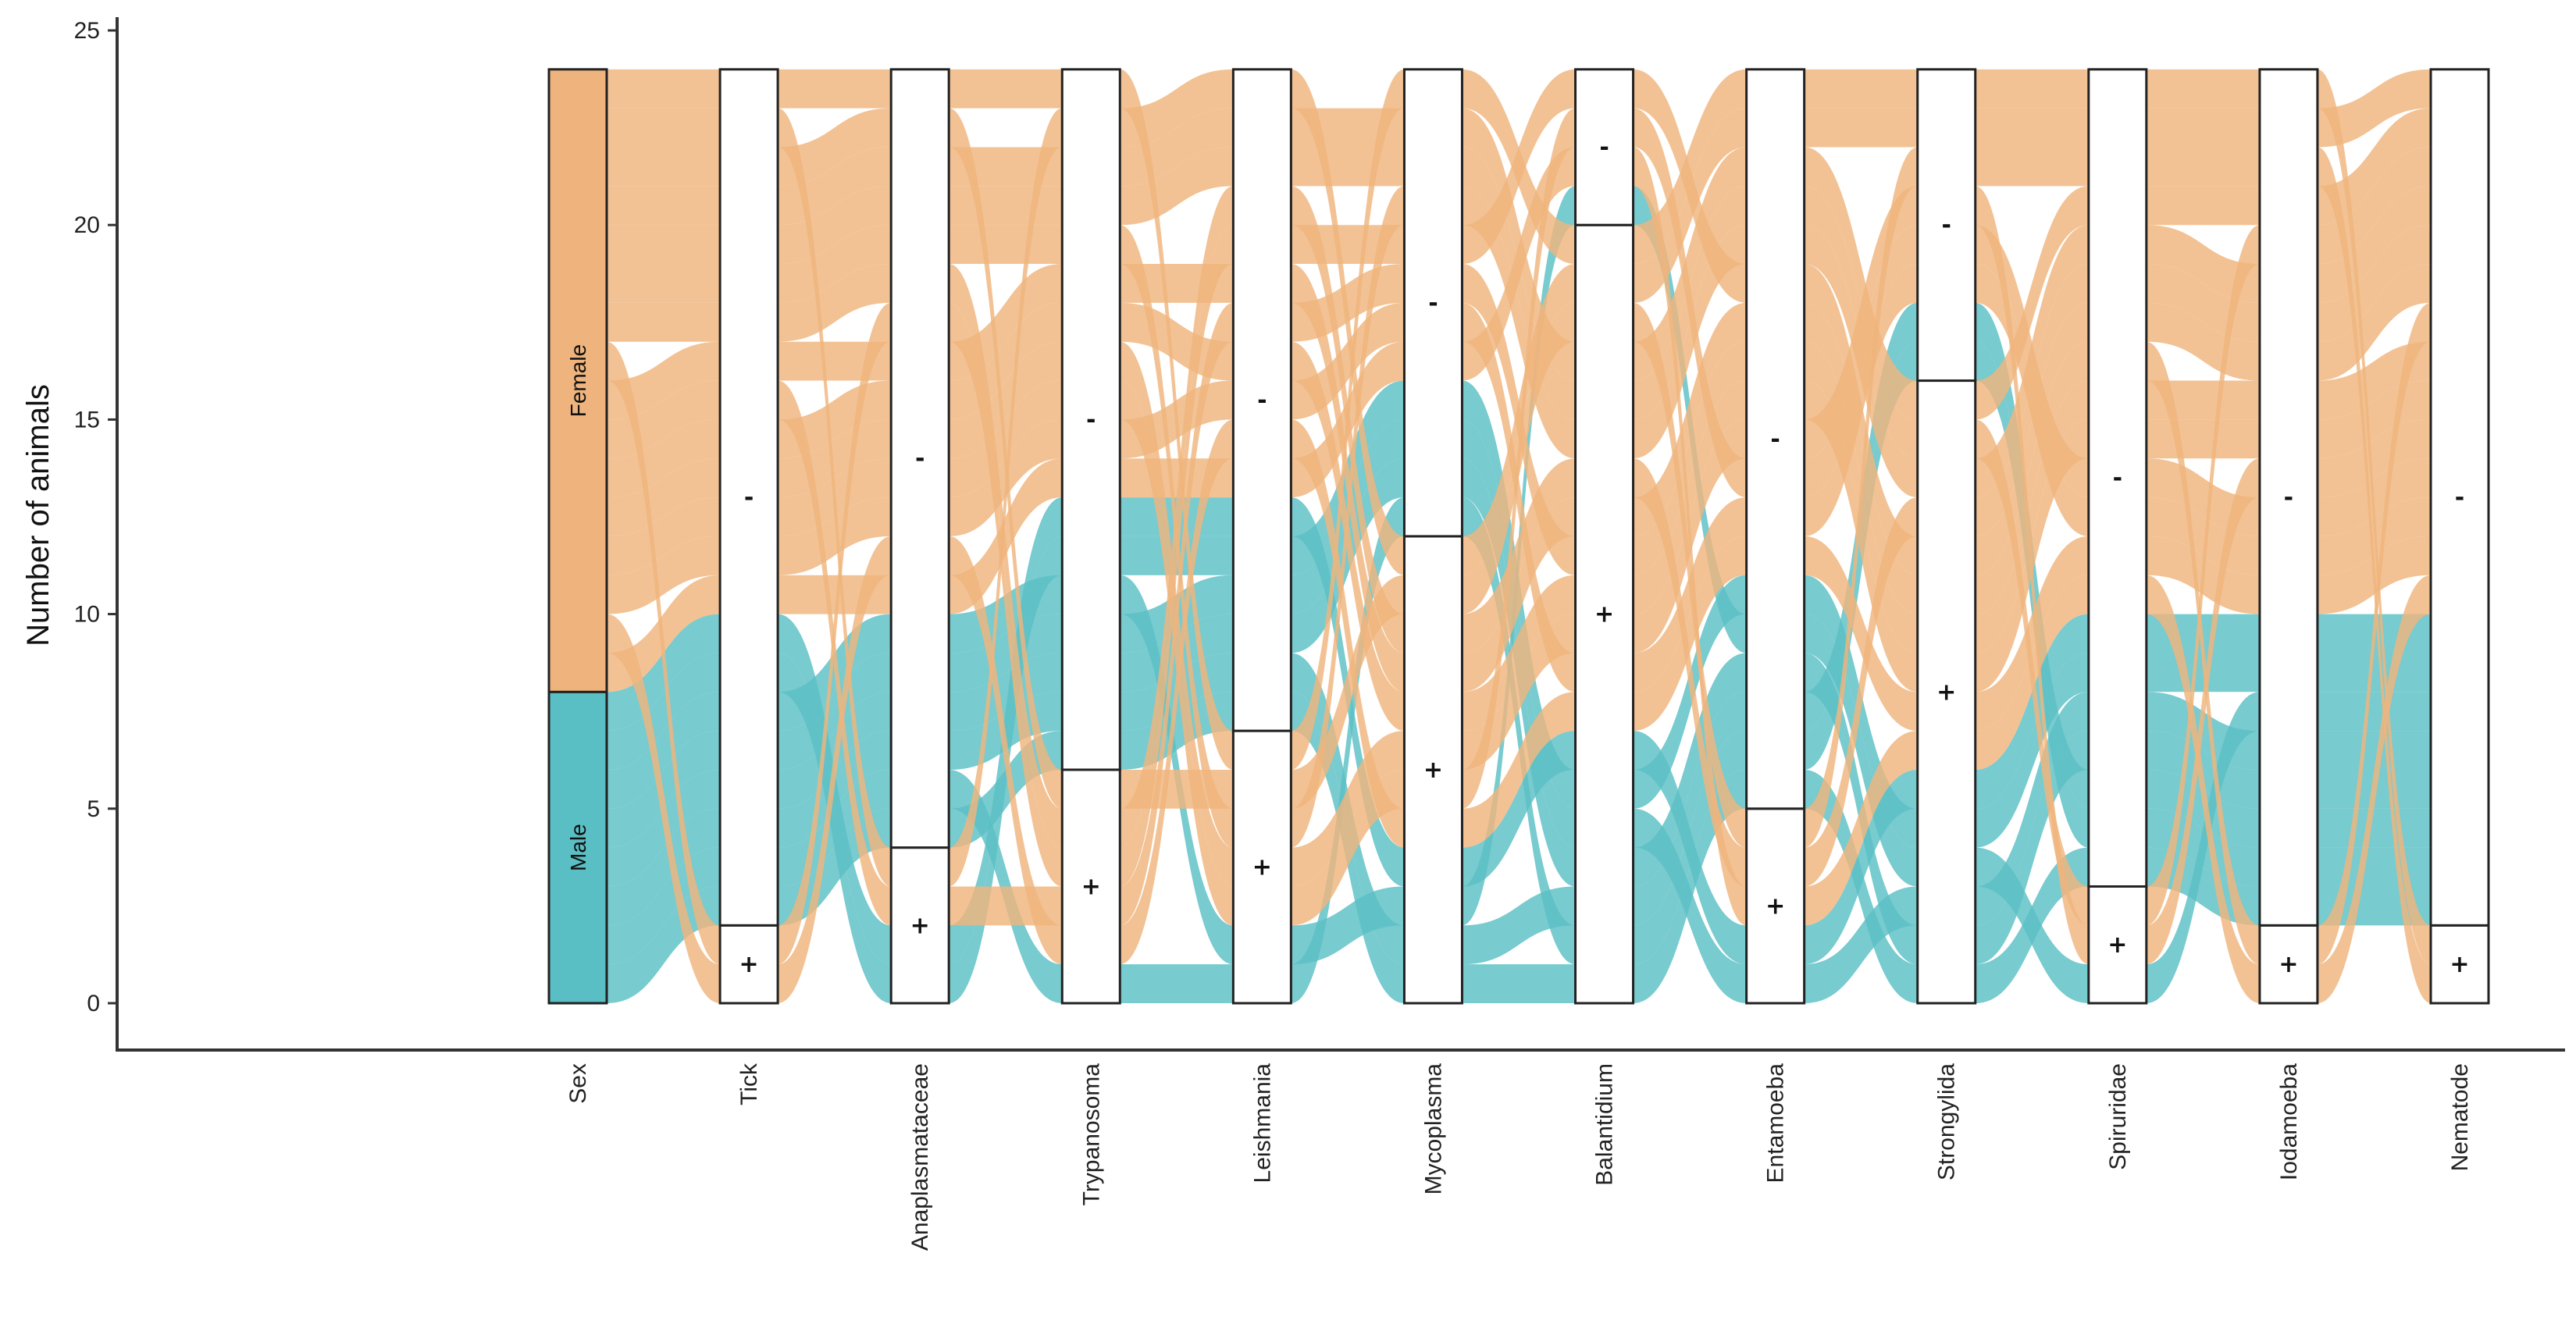  I want to click on x-category-label: Strongylida, so click(1947, 1121).